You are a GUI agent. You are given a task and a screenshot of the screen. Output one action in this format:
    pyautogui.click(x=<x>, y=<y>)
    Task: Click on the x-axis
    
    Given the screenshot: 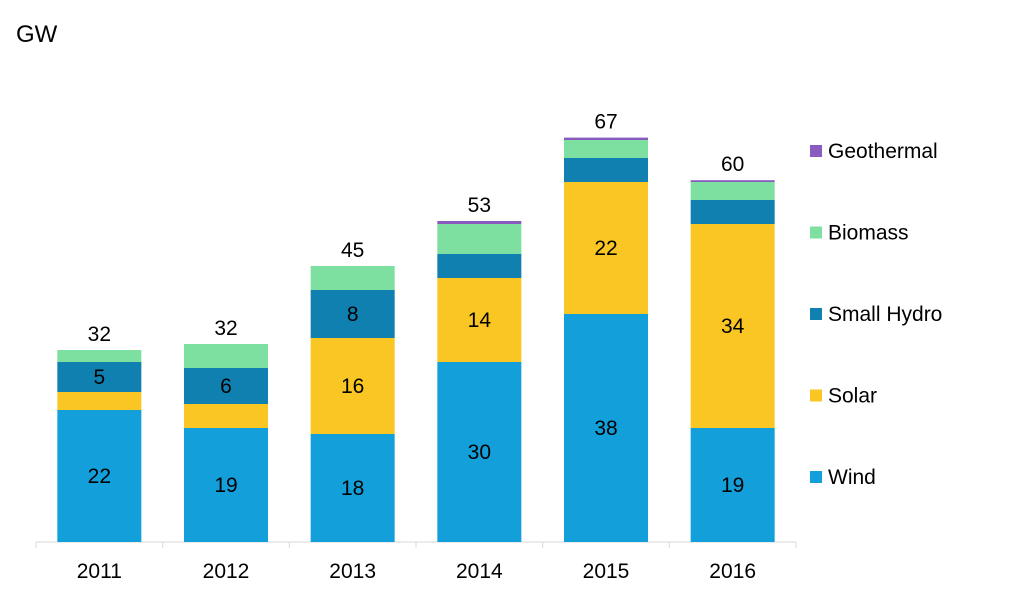 What is the action you would take?
    pyautogui.click(x=416, y=544)
    